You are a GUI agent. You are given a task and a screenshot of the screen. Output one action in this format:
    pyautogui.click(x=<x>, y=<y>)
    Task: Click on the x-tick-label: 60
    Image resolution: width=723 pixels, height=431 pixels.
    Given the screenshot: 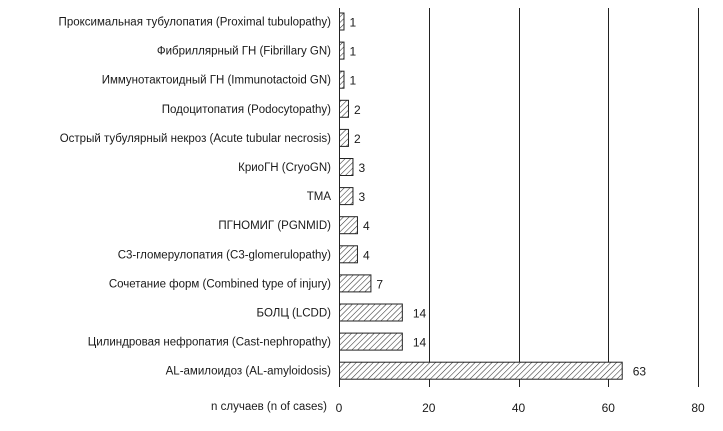 What is the action you would take?
    pyautogui.click(x=609, y=408)
    